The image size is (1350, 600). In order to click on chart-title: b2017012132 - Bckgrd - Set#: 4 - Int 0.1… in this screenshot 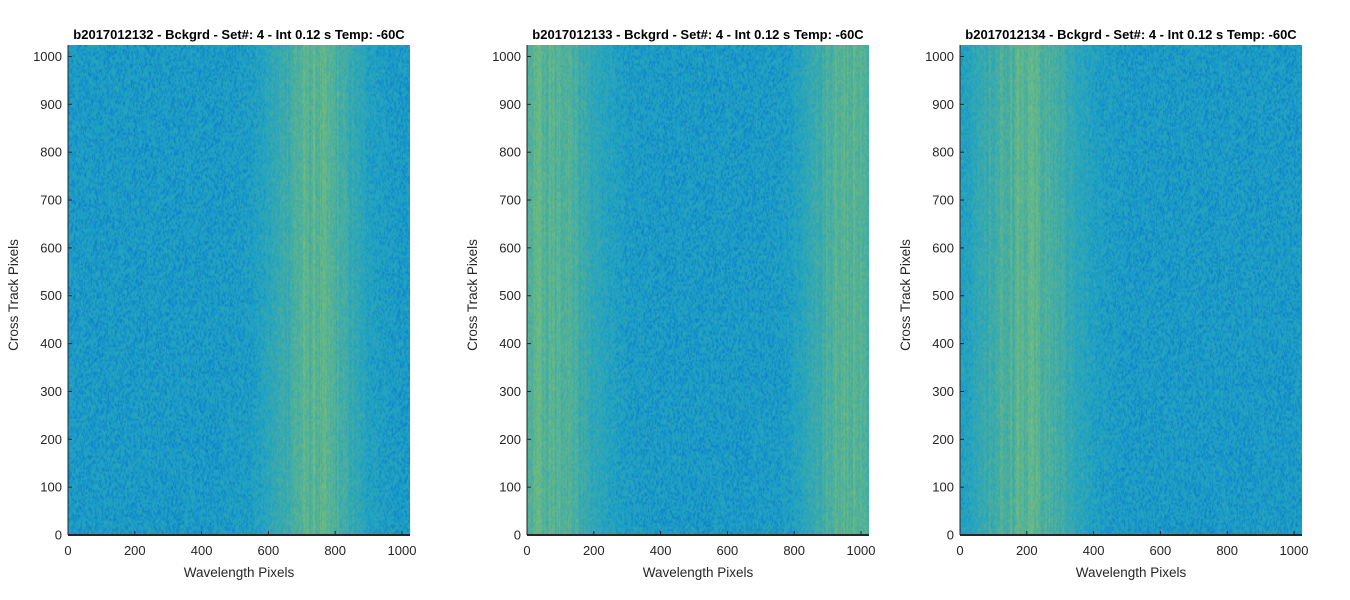, I will do `click(239, 34)`.